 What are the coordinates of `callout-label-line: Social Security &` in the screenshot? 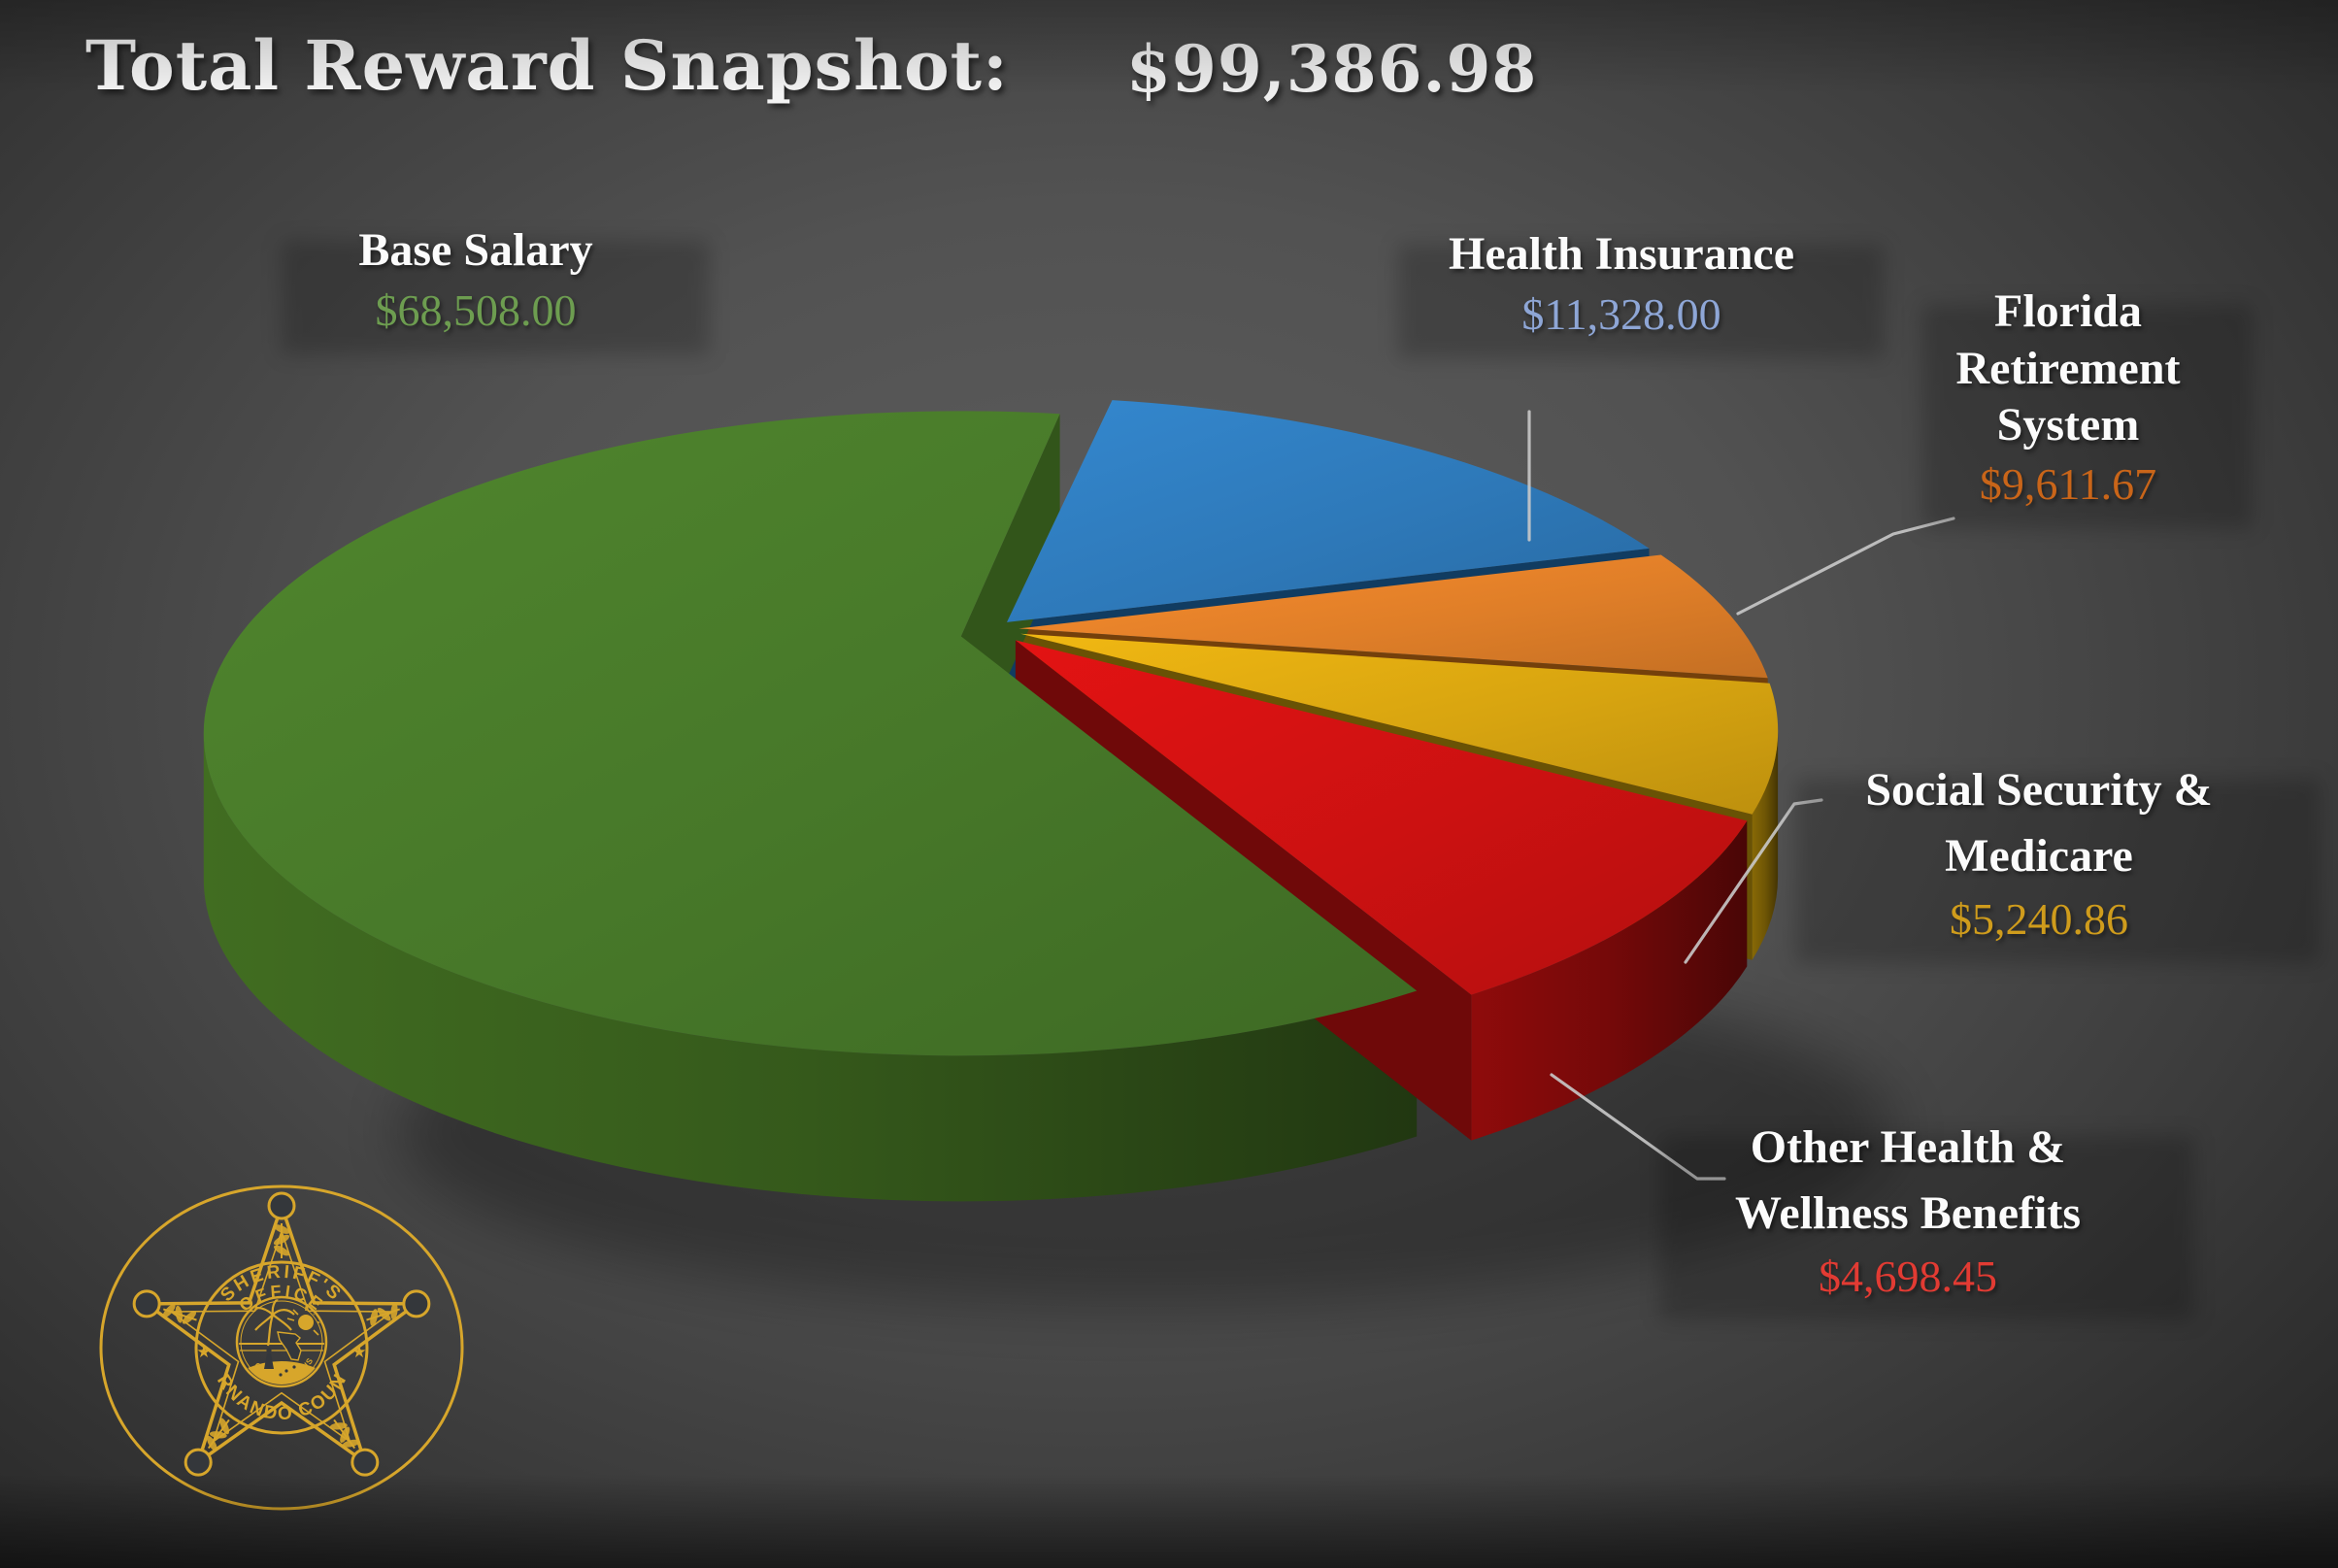 It's located at (2039, 790).